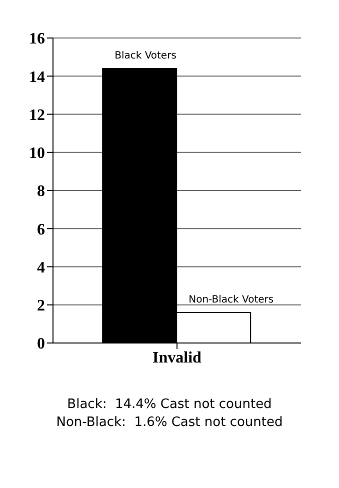 The width and height of the screenshot is (339, 488). I want to click on x-tick-label: Invalid, so click(177, 357).